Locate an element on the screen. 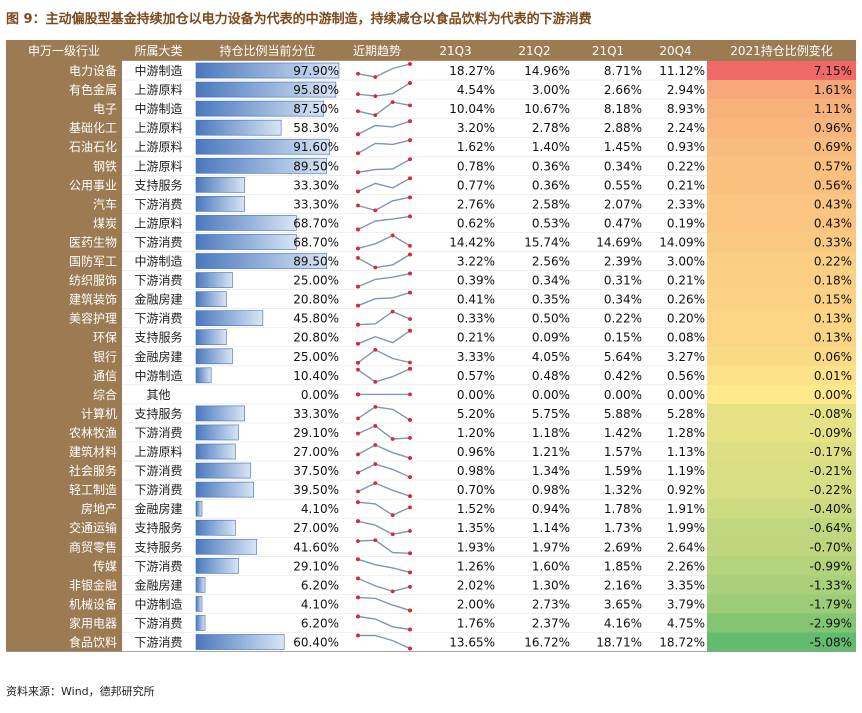  quarter-value: 0.57% is located at coordinates (476, 376).